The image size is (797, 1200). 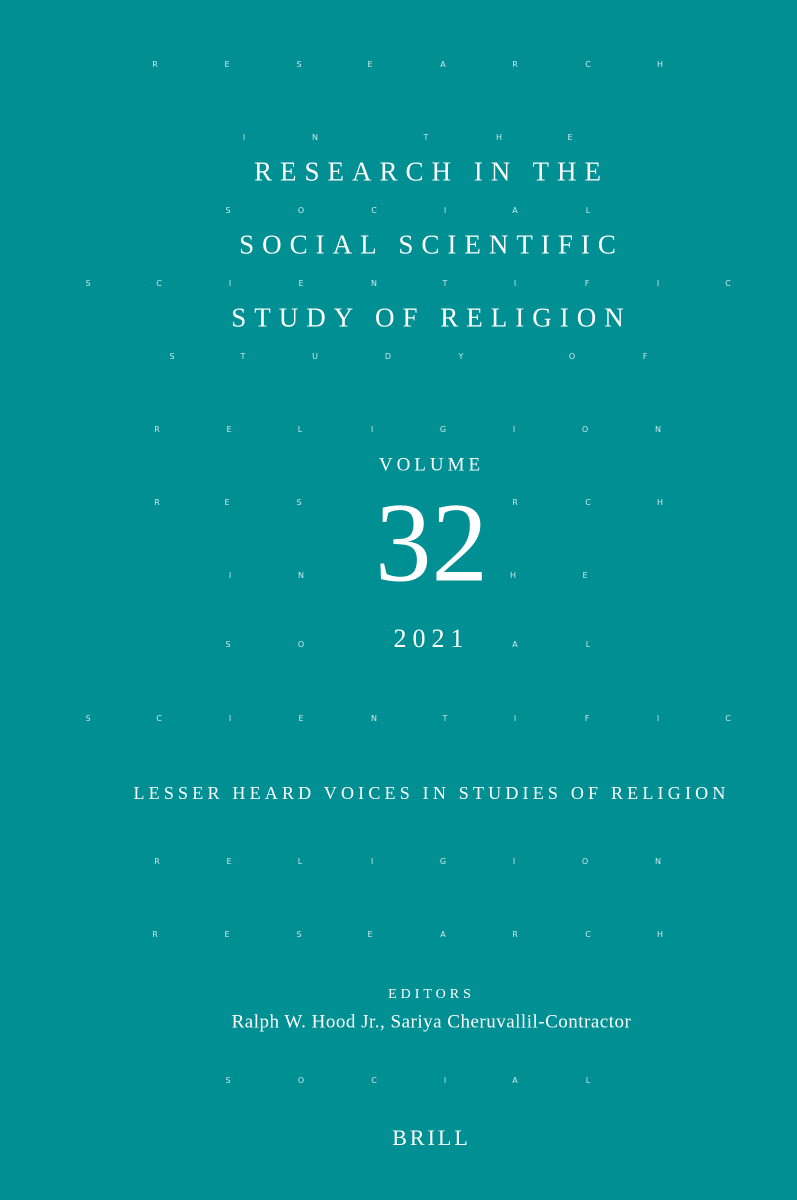 What do you see at coordinates (431, 1137) in the screenshot?
I see `publisher-name: BRILL` at bounding box center [431, 1137].